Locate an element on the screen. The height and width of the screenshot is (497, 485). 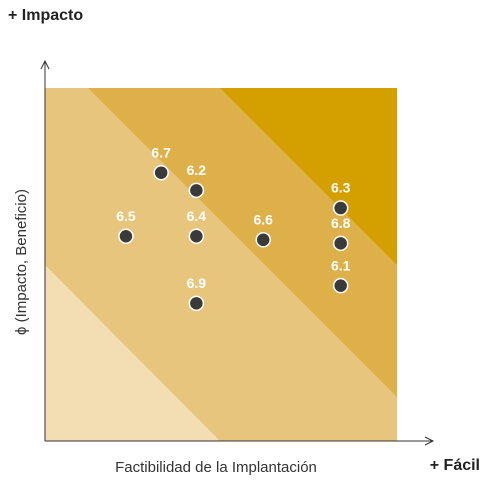
x-arrow is located at coordinates (429, 441).